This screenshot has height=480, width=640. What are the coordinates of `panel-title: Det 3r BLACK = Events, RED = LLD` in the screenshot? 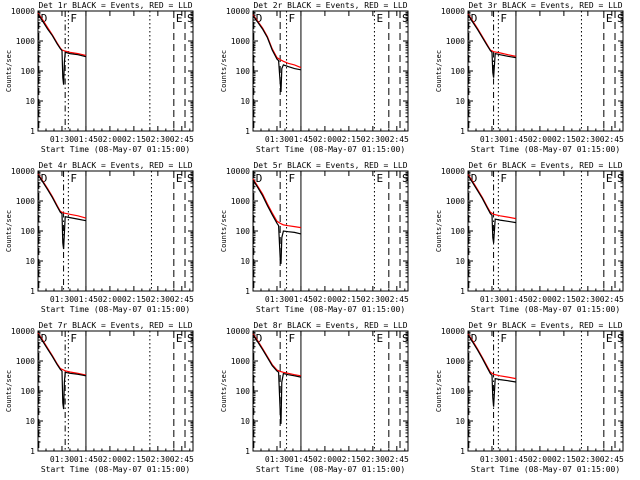 It's located at (545, 5).